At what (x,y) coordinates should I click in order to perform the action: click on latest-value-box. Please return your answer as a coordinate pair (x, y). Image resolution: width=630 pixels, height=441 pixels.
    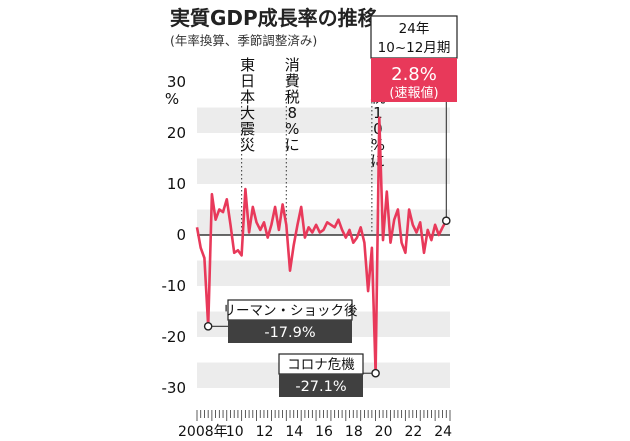
    Looking at the image, I should click on (414, 80).